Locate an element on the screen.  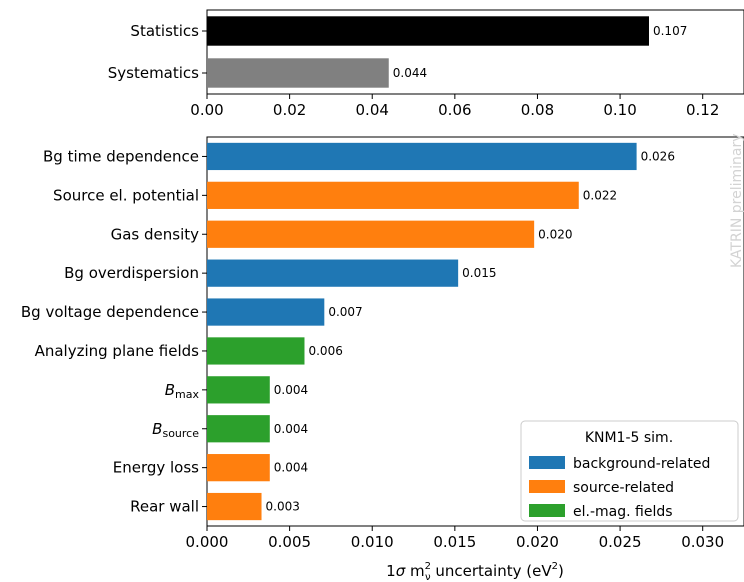
legend-entry-label: background-related is located at coordinates (641, 464).